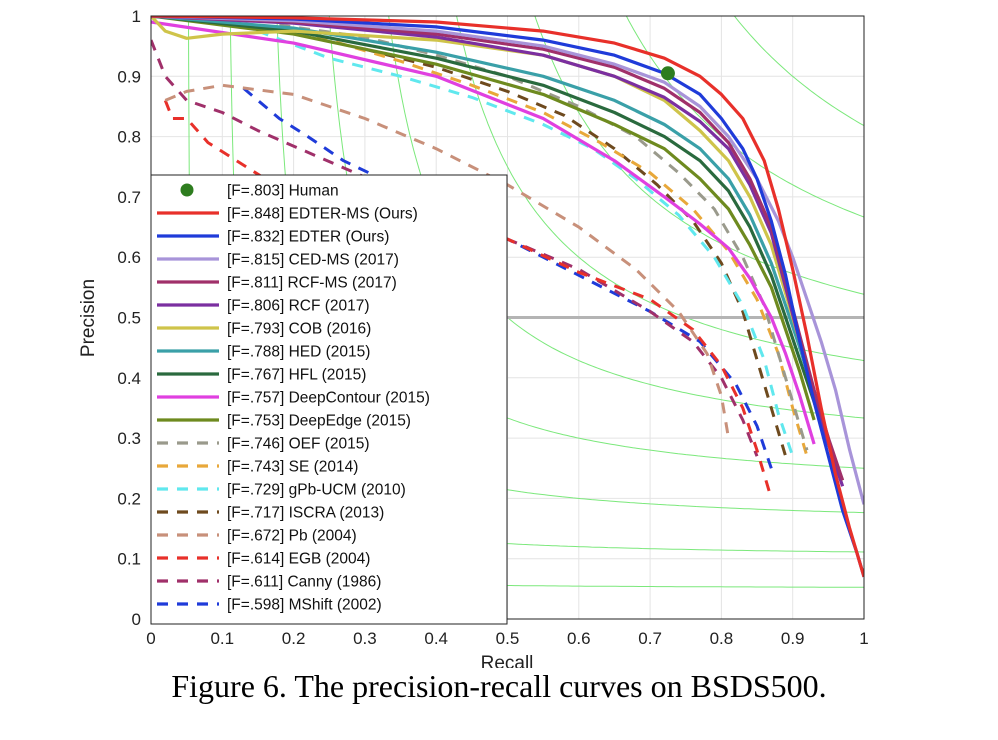  Describe the element at coordinates (436, 638) in the screenshot. I see `x-tick-label: 0.4` at that location.